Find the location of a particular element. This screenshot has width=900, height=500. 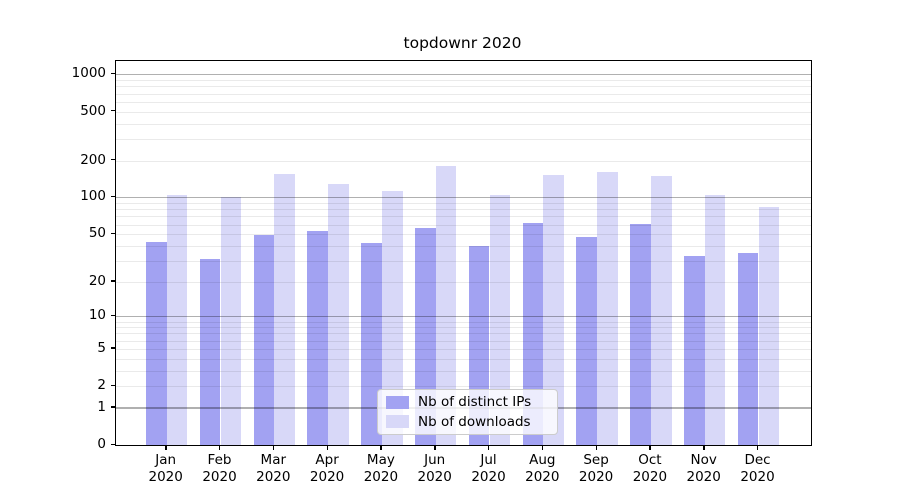

x-tick-label: Nov 2020 is located at coordinates (704, 468).